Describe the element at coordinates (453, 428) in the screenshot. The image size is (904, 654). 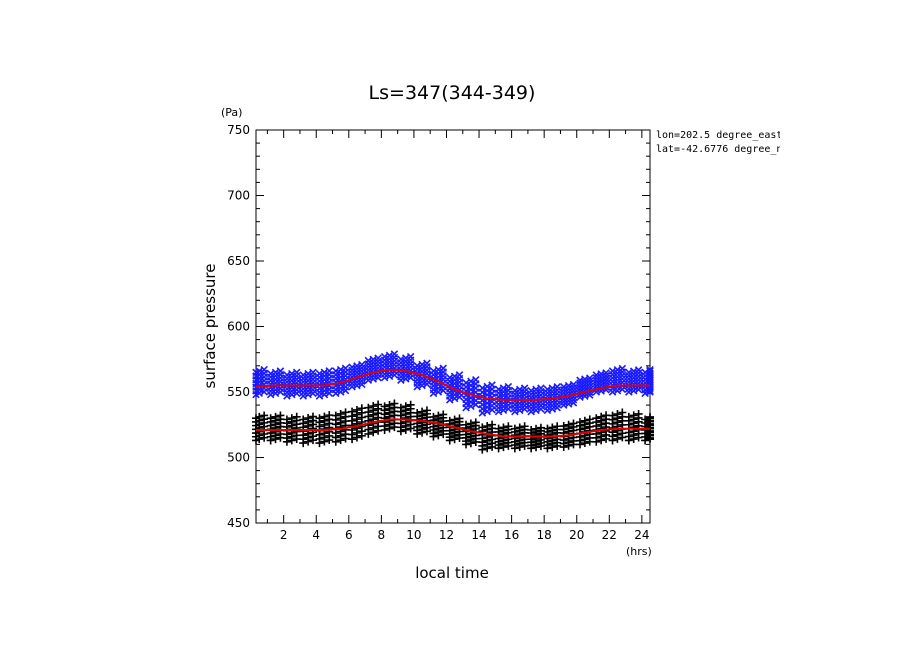
I see `fit-lower-line` at that location.